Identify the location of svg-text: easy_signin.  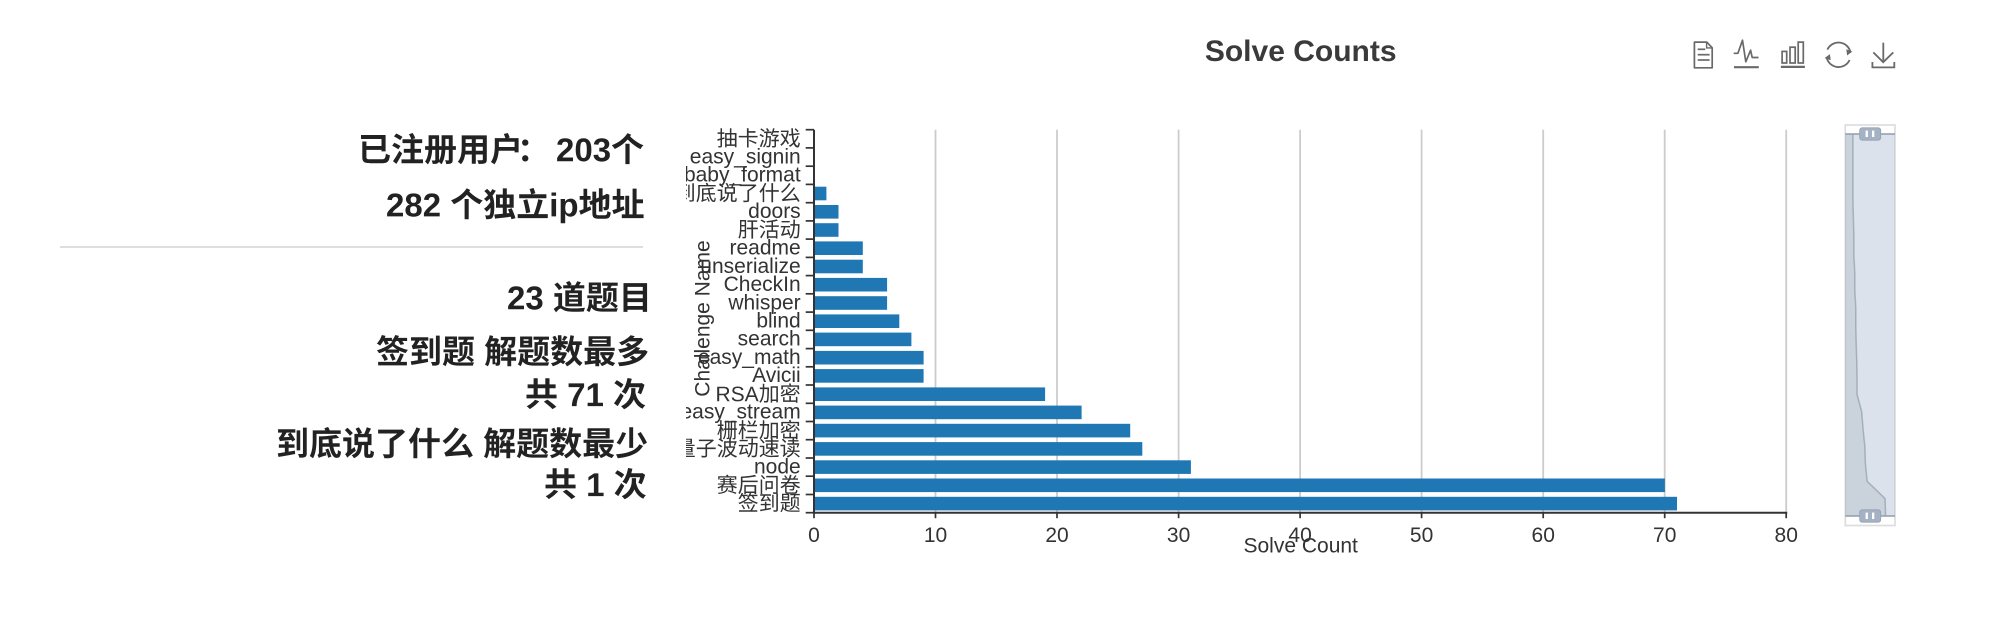
(745, 156).